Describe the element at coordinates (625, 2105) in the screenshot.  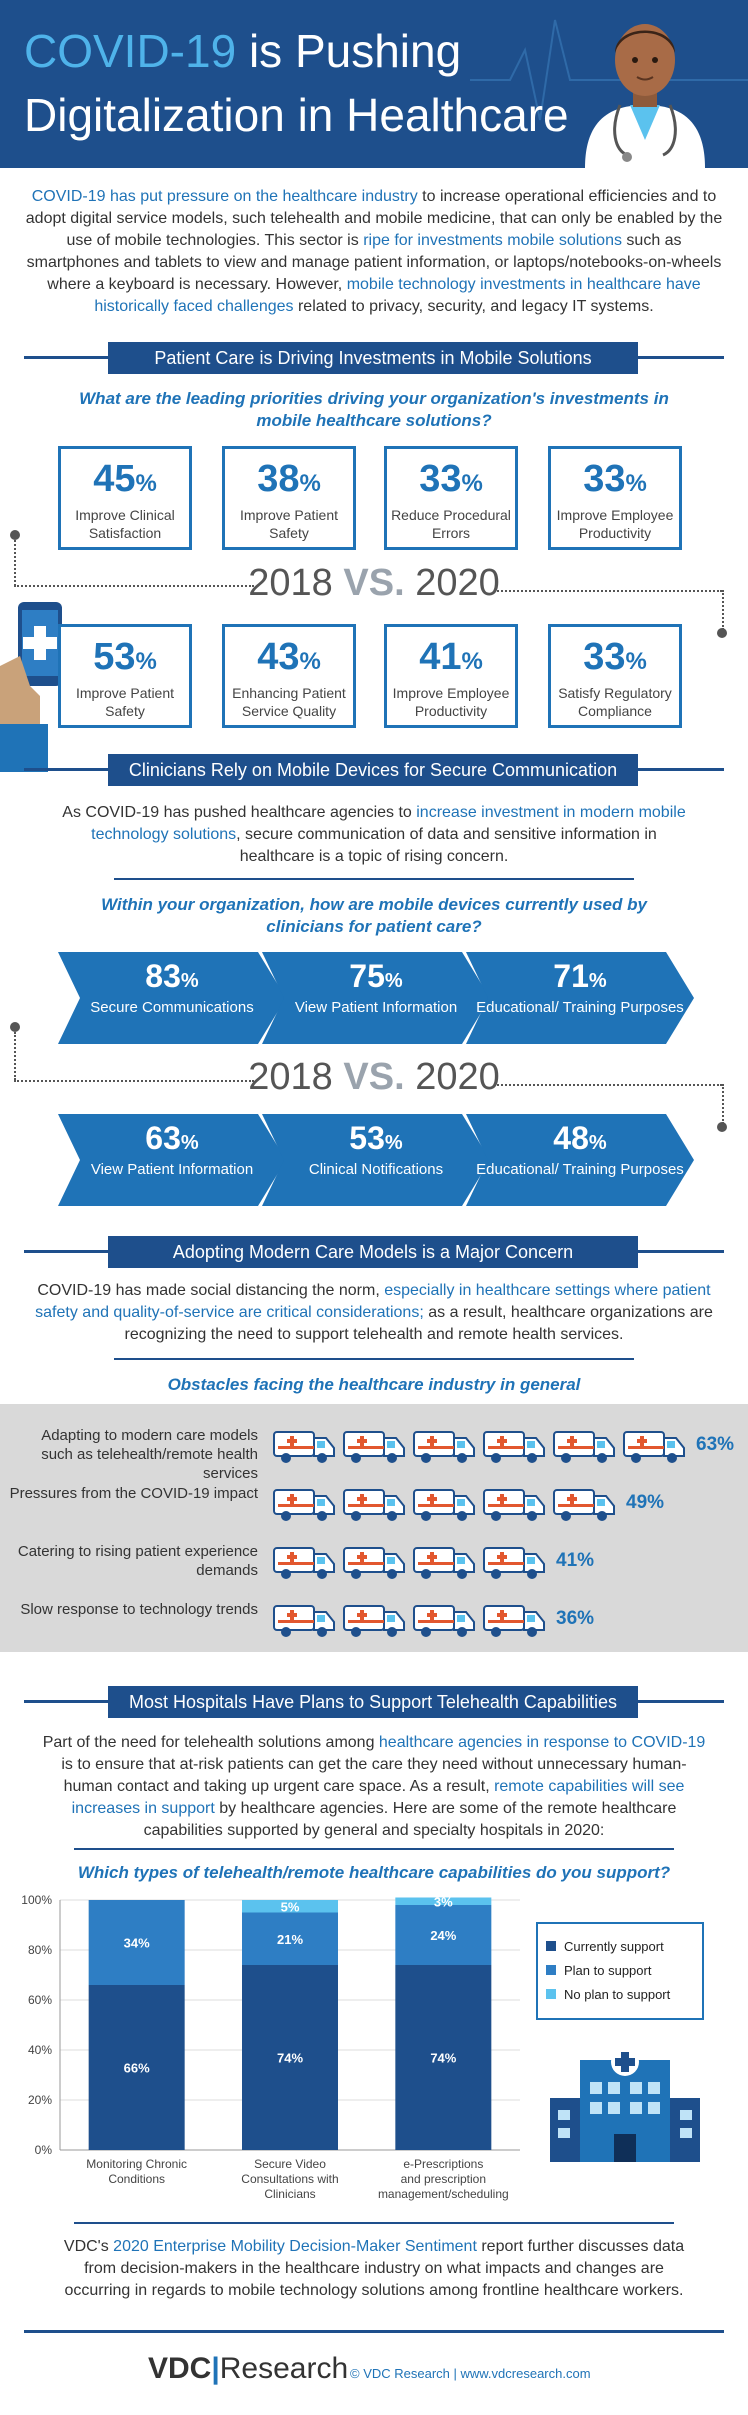
I see `hospital-building-icon` at that location.